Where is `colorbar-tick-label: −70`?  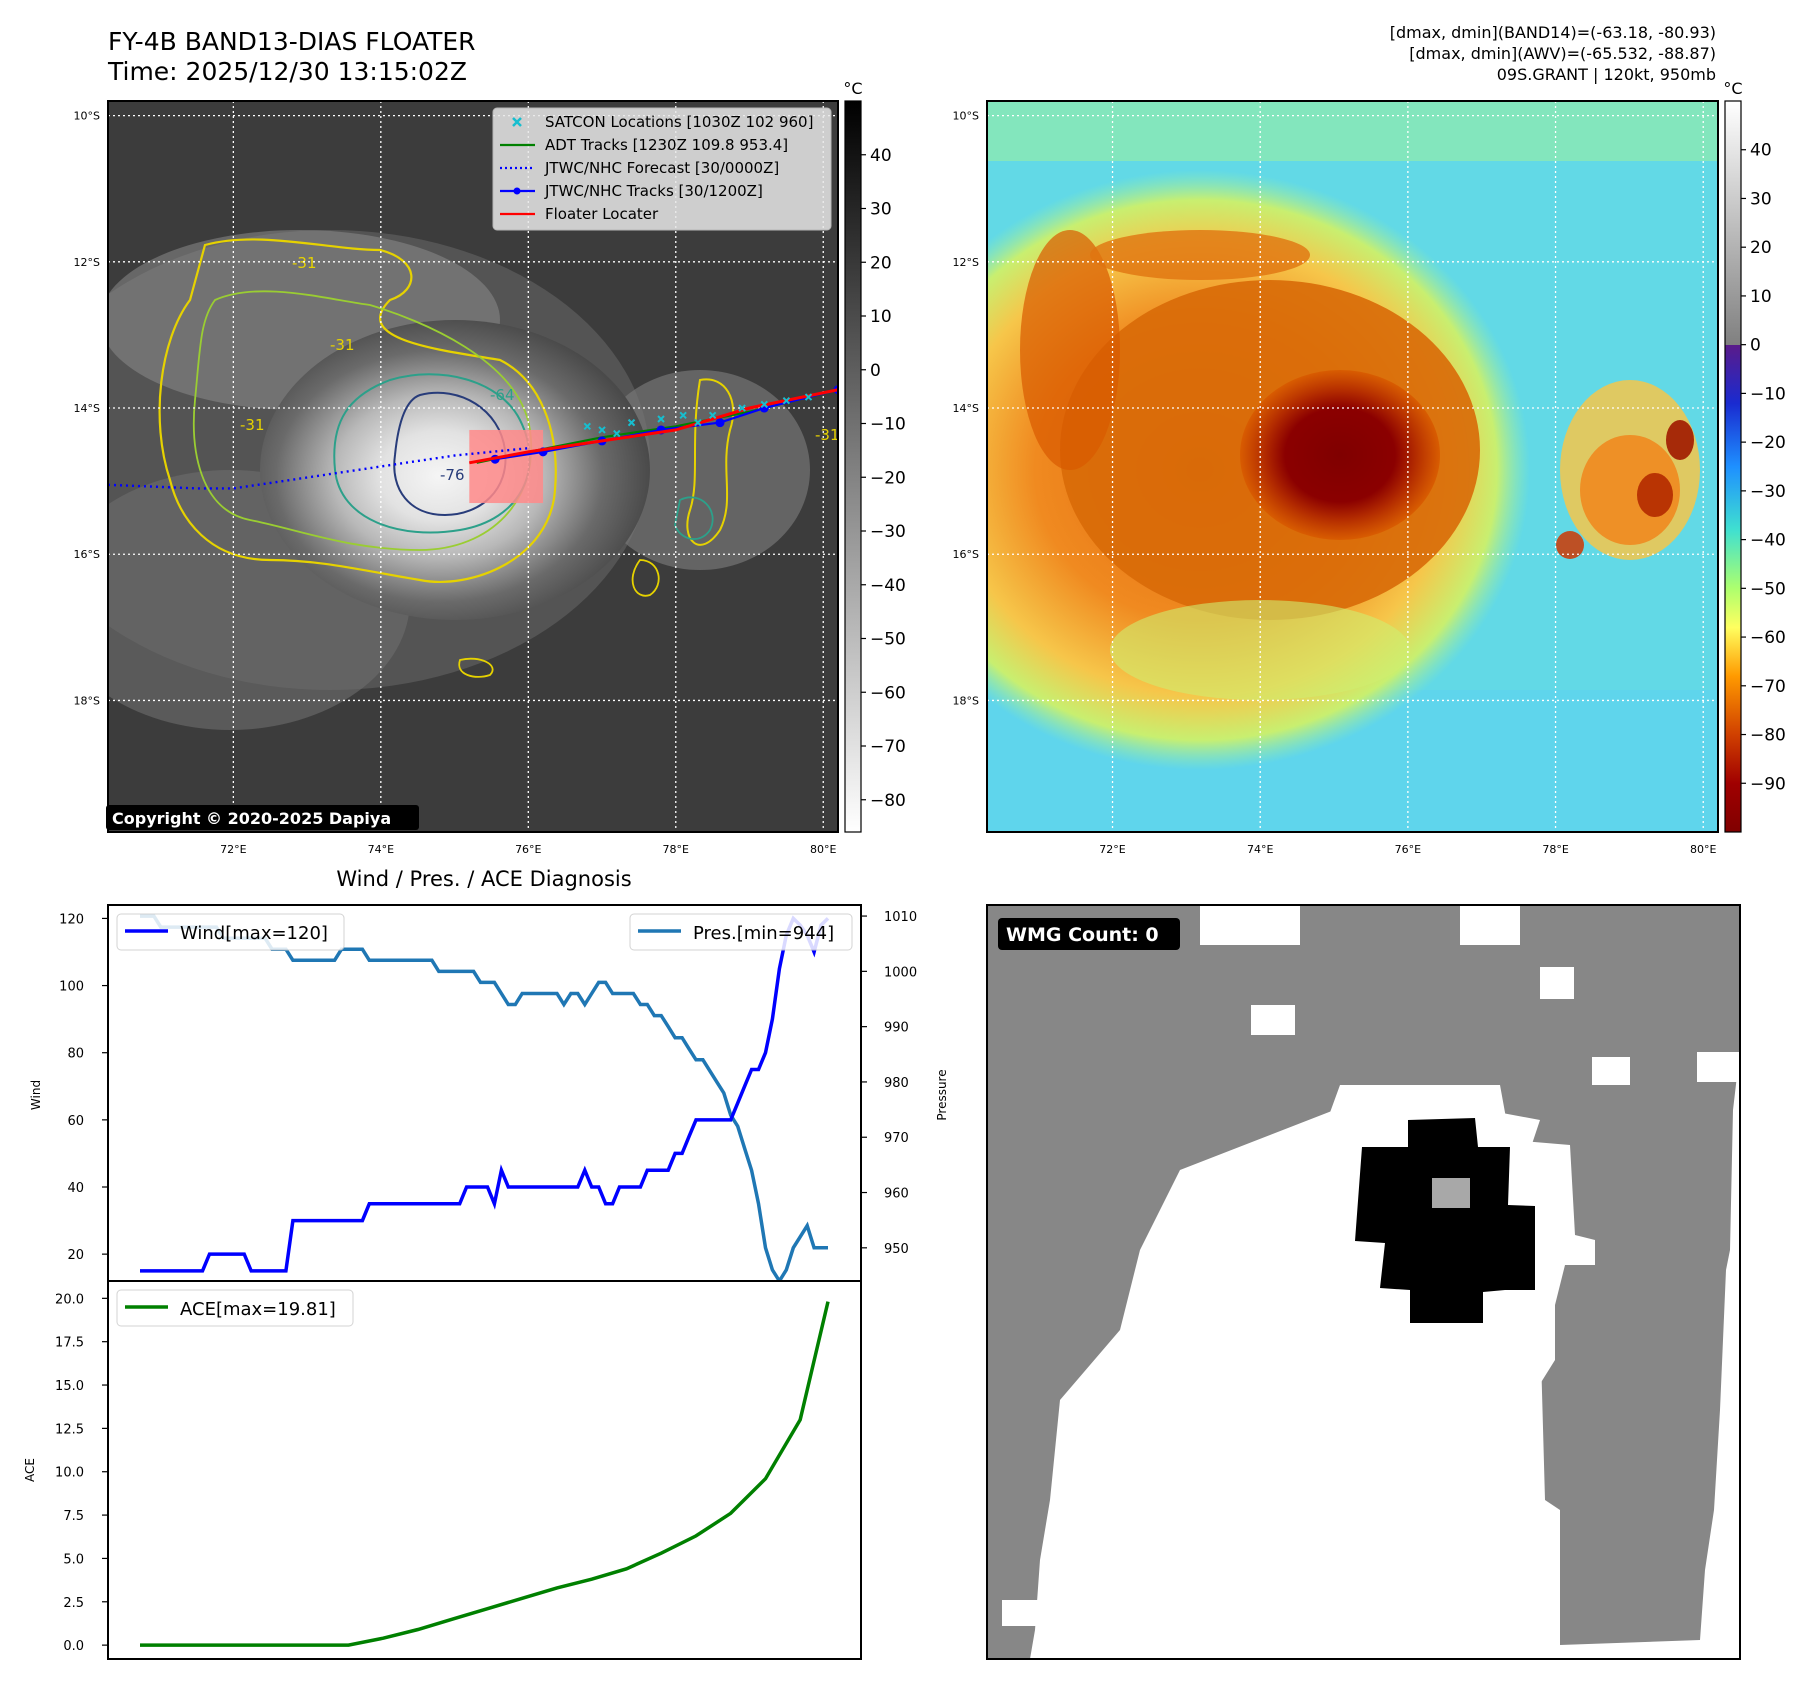 colorbar-tick-label: −70 is located at coordinates (888, 747).